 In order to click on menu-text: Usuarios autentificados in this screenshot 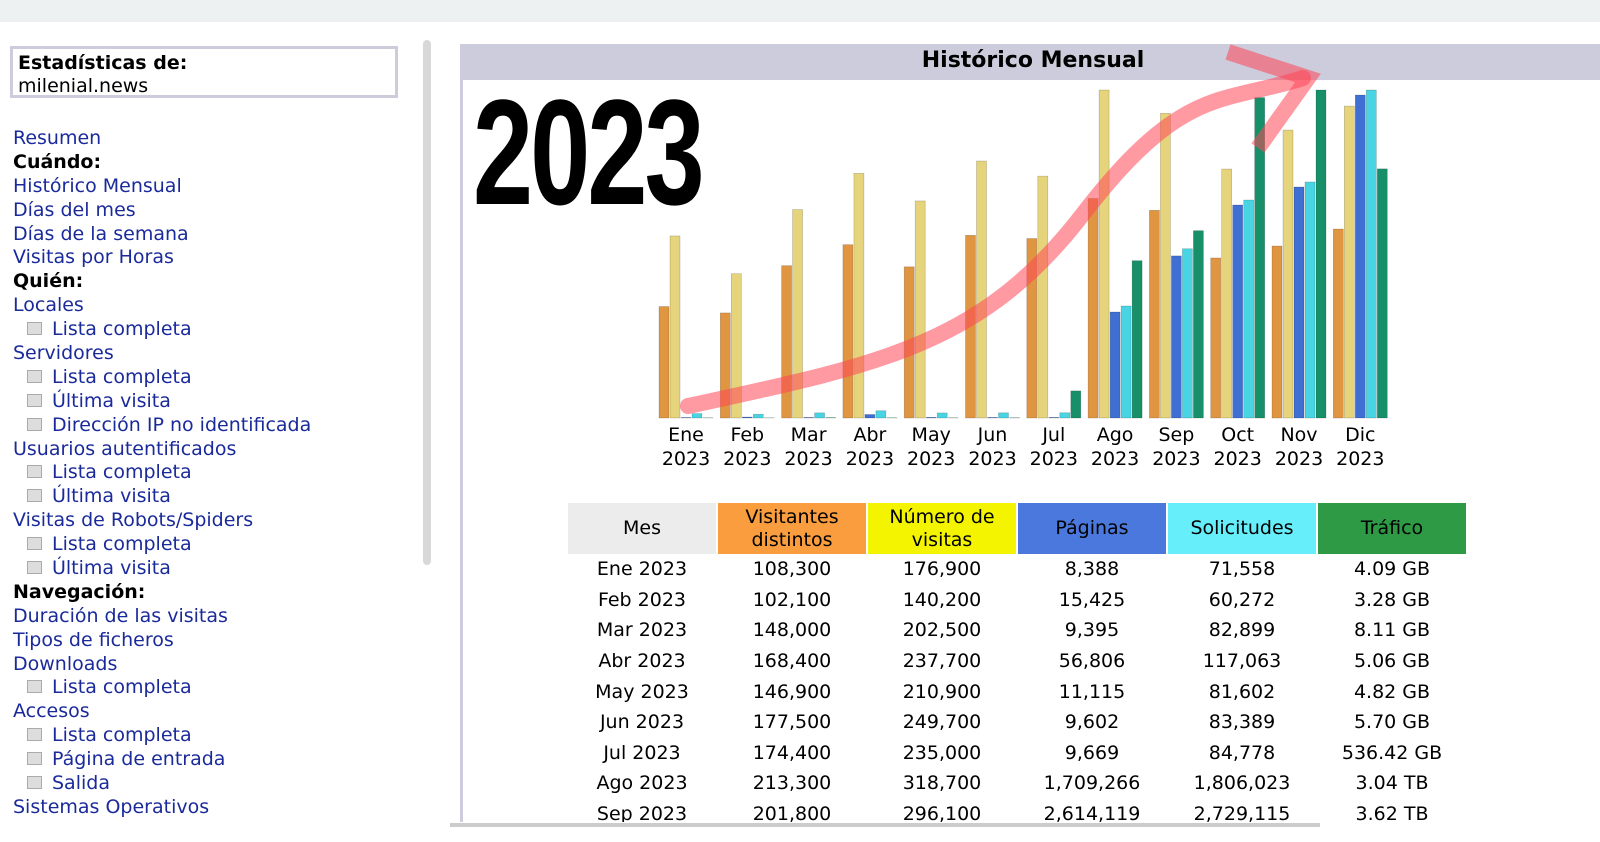, I will do `click(125, 448)`.